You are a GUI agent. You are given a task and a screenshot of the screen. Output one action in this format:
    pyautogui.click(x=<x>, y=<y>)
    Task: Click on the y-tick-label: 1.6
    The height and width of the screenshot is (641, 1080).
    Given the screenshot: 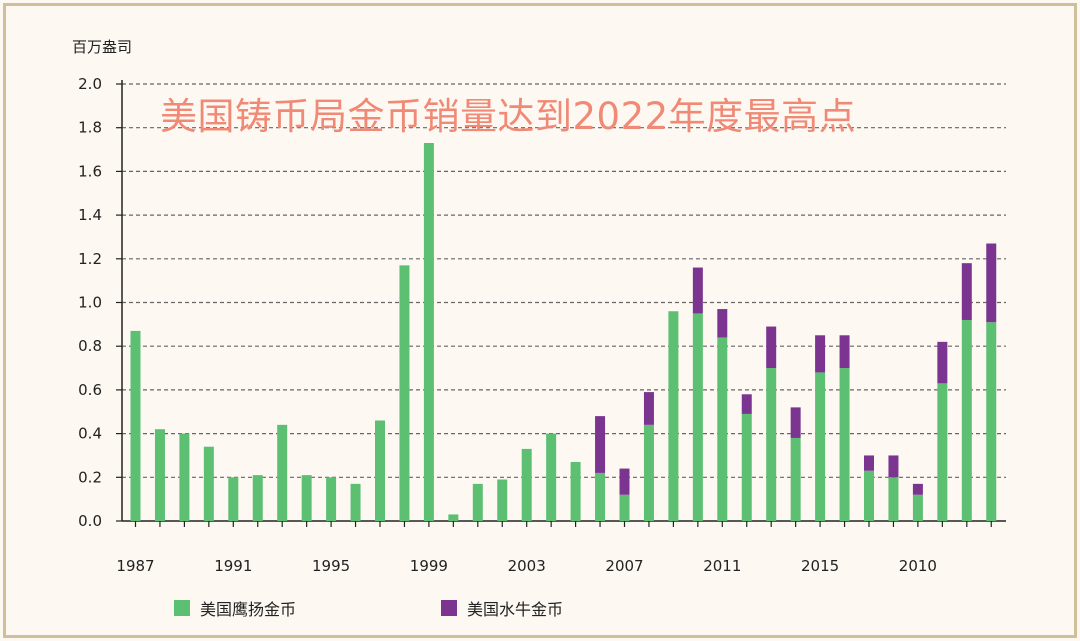 What is the action you would take?
    pyautogui.click(x=90, y=171)
    